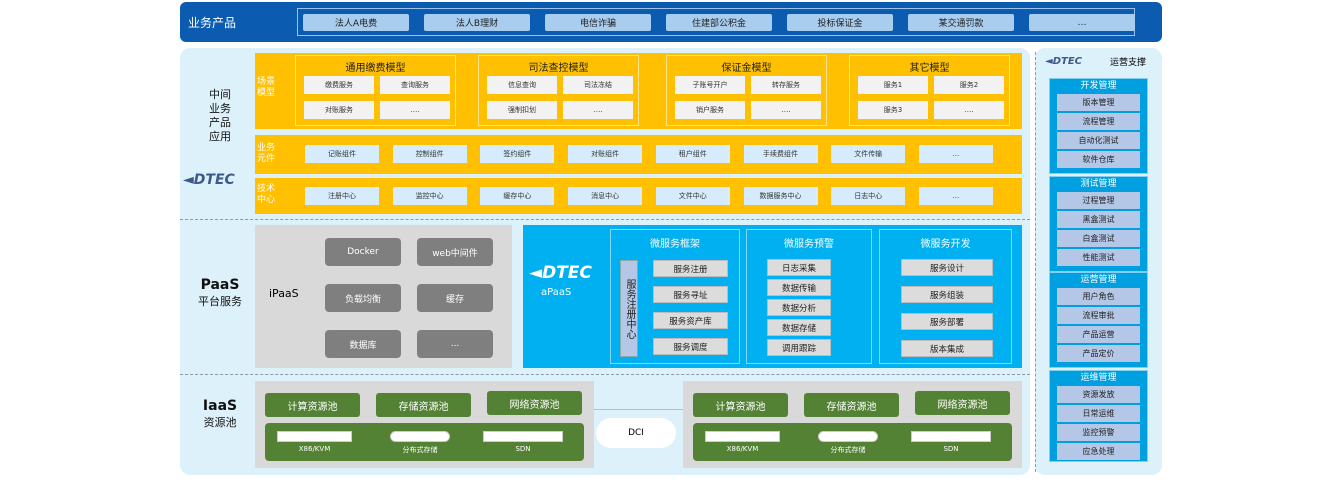  Describe the element at coordinates (780, 196) in the screenshot. I see `tech-item: 数据服务中心` at that location.